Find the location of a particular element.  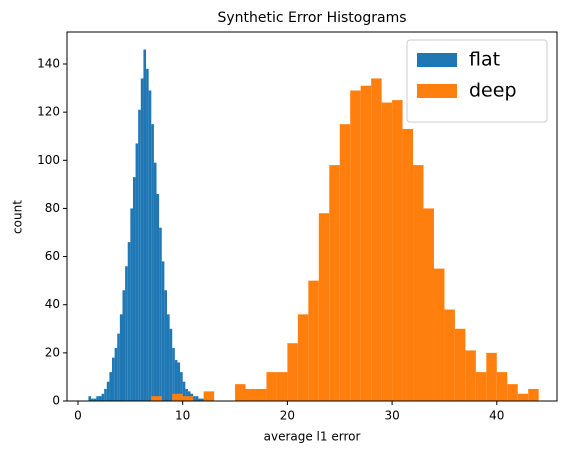

x-tick-label: 30 is located at coordinates (391, 416).